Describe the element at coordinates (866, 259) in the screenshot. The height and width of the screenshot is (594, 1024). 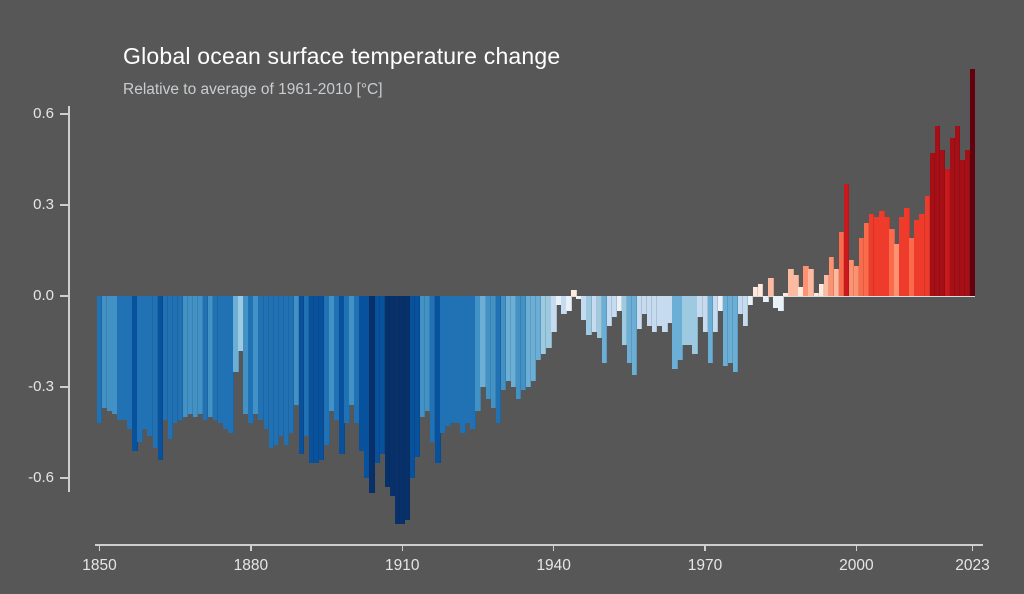
I see `bar-2002` at that location.